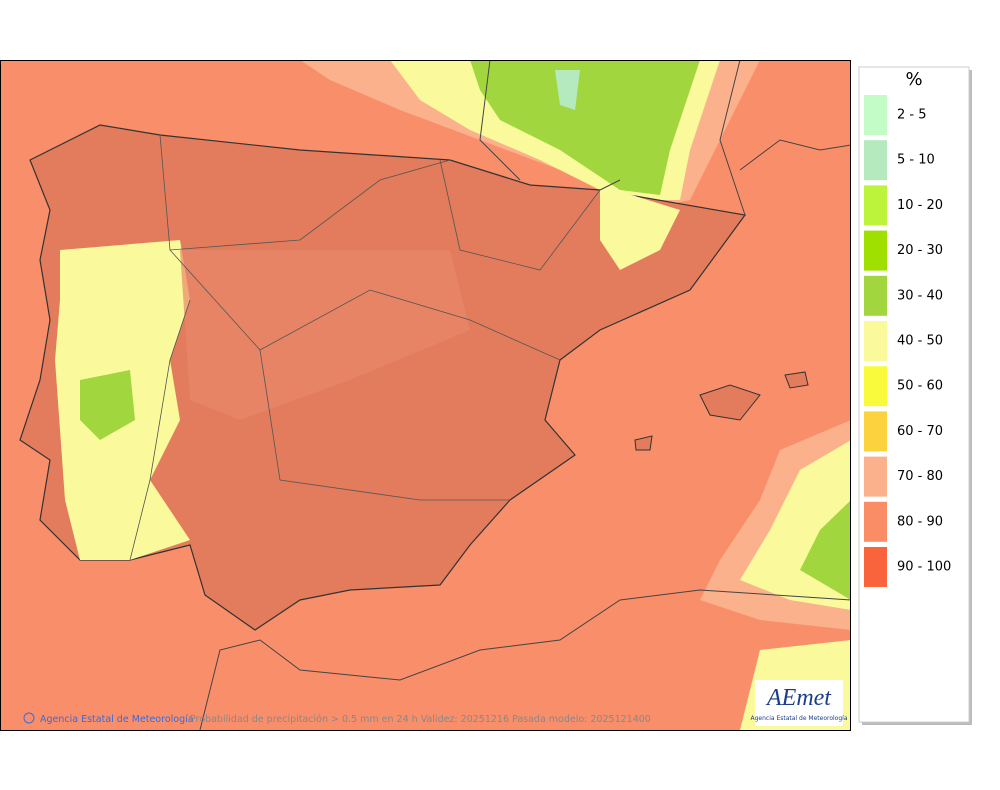 This screenshot has height=790, width=1000. I want to click on legend-label: 30 - 40, so click(920, 295).